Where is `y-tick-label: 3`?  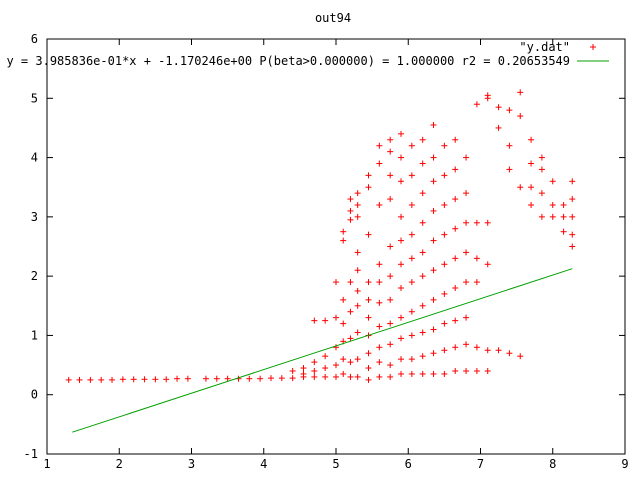 y-tick-label: 3 is located at coordinates (34, 217).